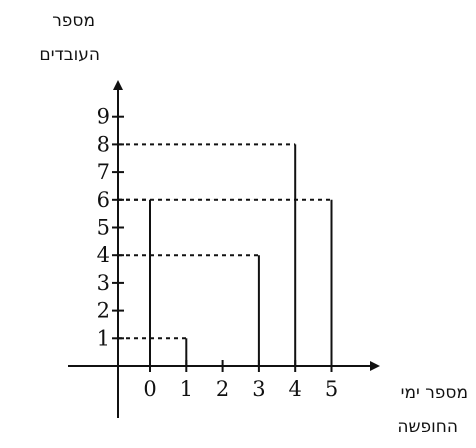  What do you see at coordinates (103, 228) in the screenshot?
I see `y-tick-label: 5` at bounding box center [103, 228].